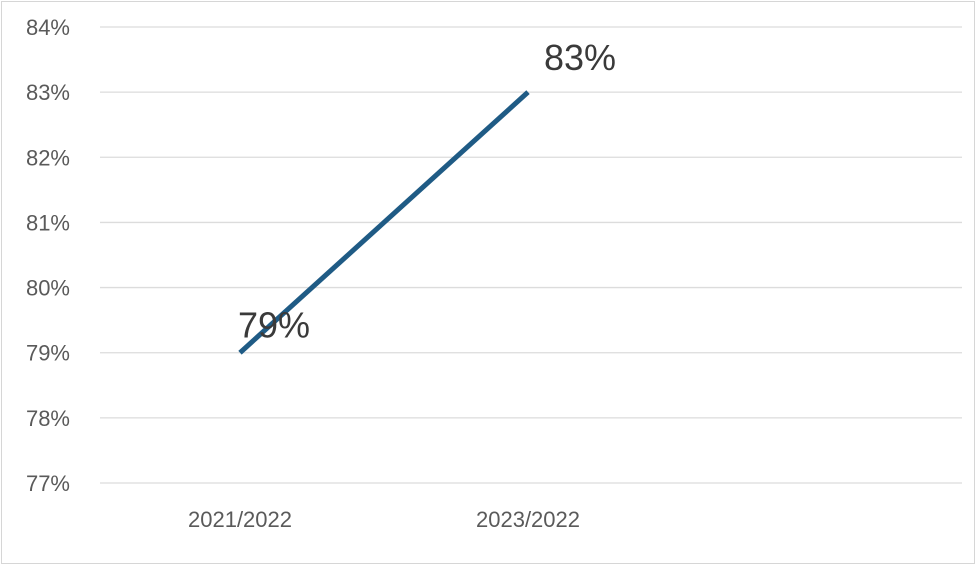 This screenshot has height=567, width=978. I want to click on y-tick-label: 81%, so click(48, 222).